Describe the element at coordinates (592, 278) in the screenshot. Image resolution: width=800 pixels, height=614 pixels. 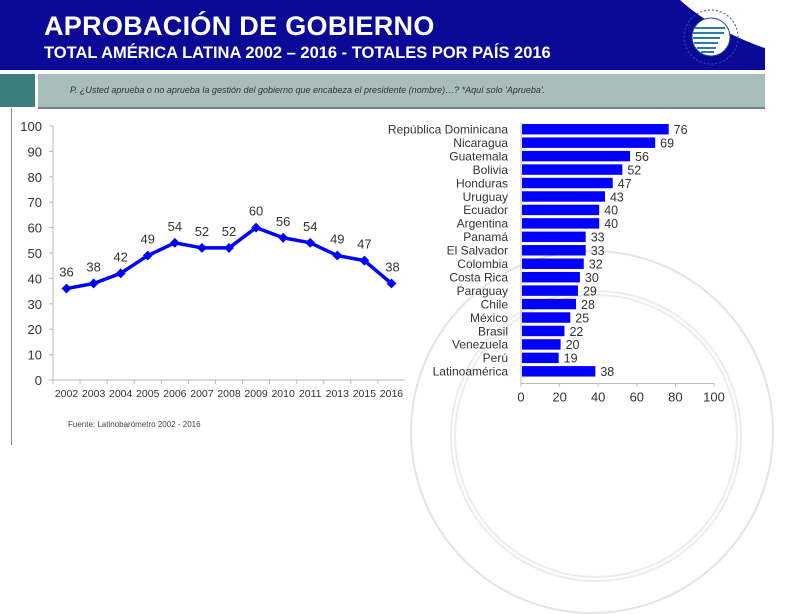
I see `data-label: 30` at that location.